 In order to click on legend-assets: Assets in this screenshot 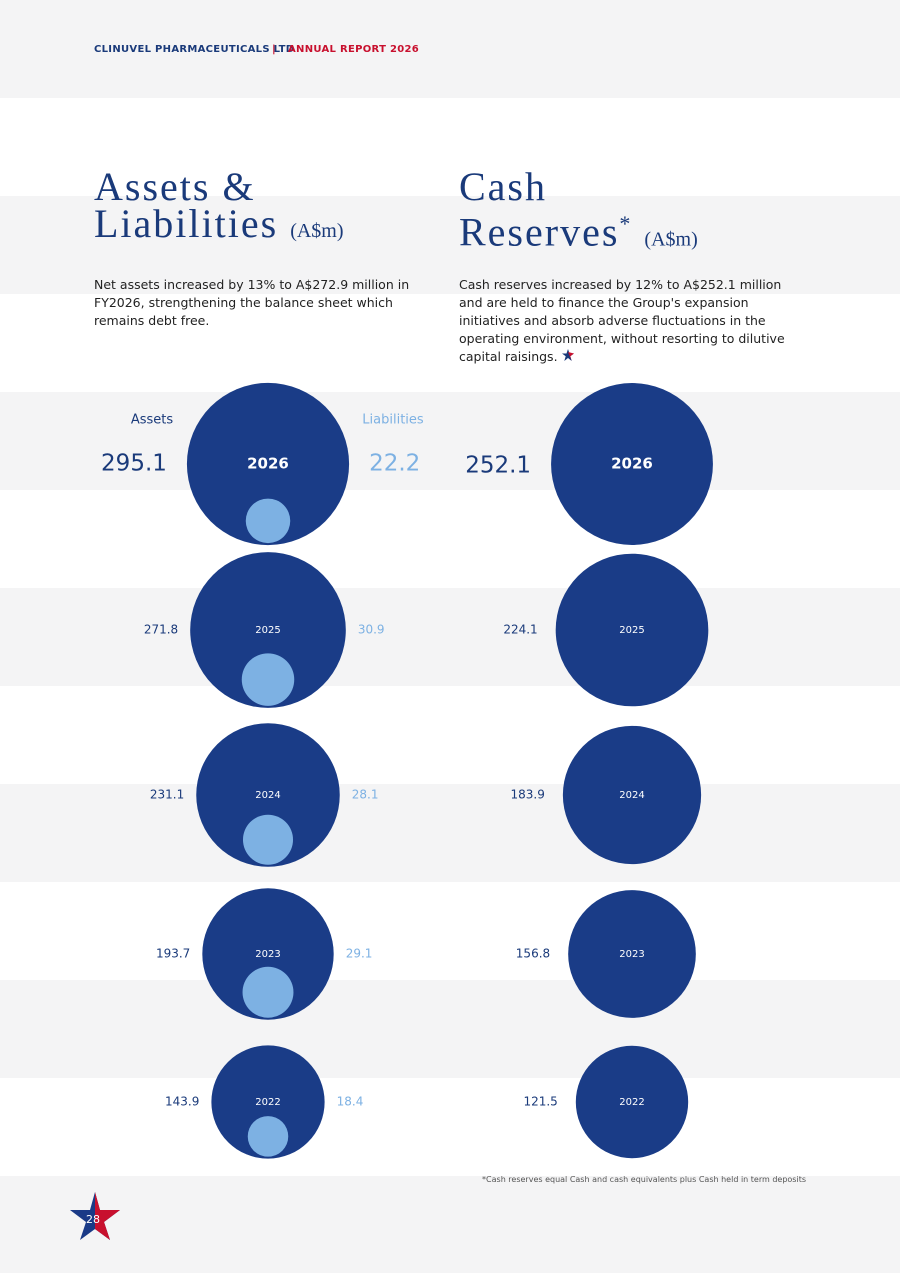, I will do `click(152, 420)`.